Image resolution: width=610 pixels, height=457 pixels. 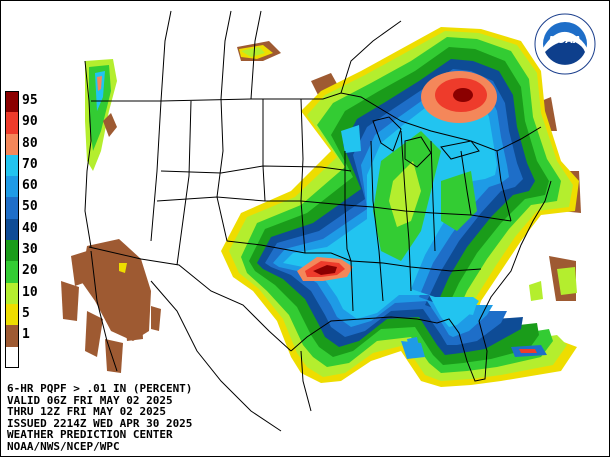 I want to click on legend-entry: 95, so click(x=25, y=102).